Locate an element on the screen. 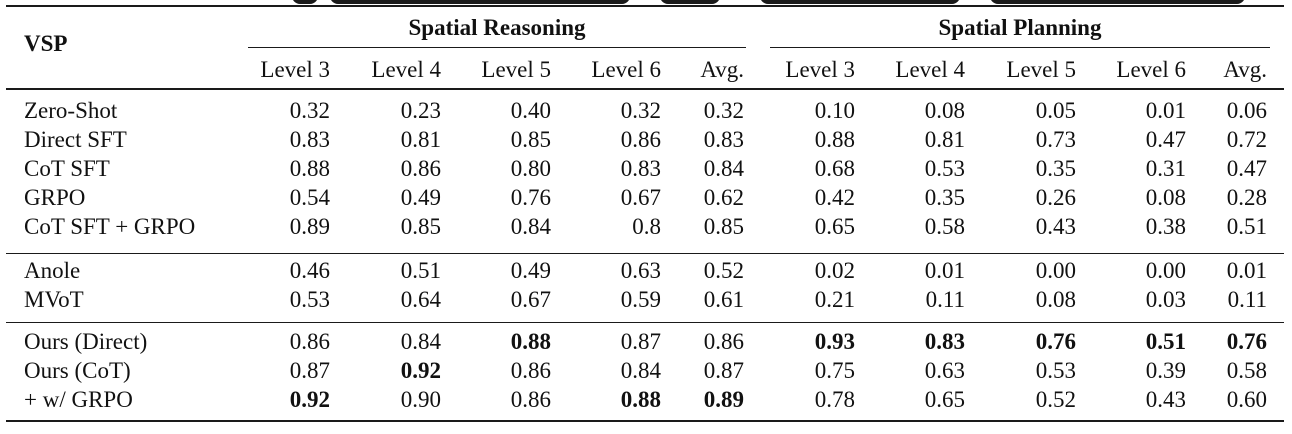 The height and width of the screenshot is (434, 1292). table-cell: 0.06 is located at coordinates (1246, 110).